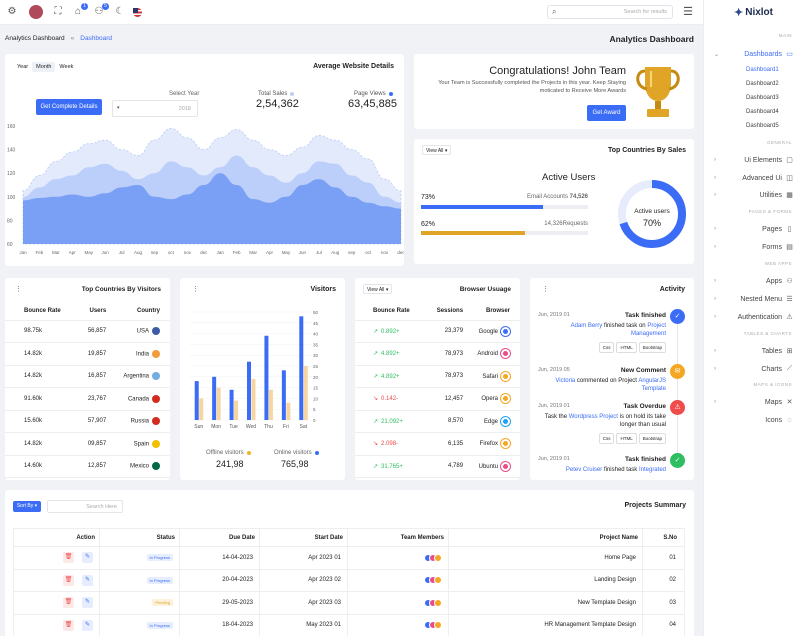  What do you see at coordinates (762, 70) in the screenshot?
I see `sidebar-sub-dashboard1: Dashboard1` at bounding box center [762, 70].